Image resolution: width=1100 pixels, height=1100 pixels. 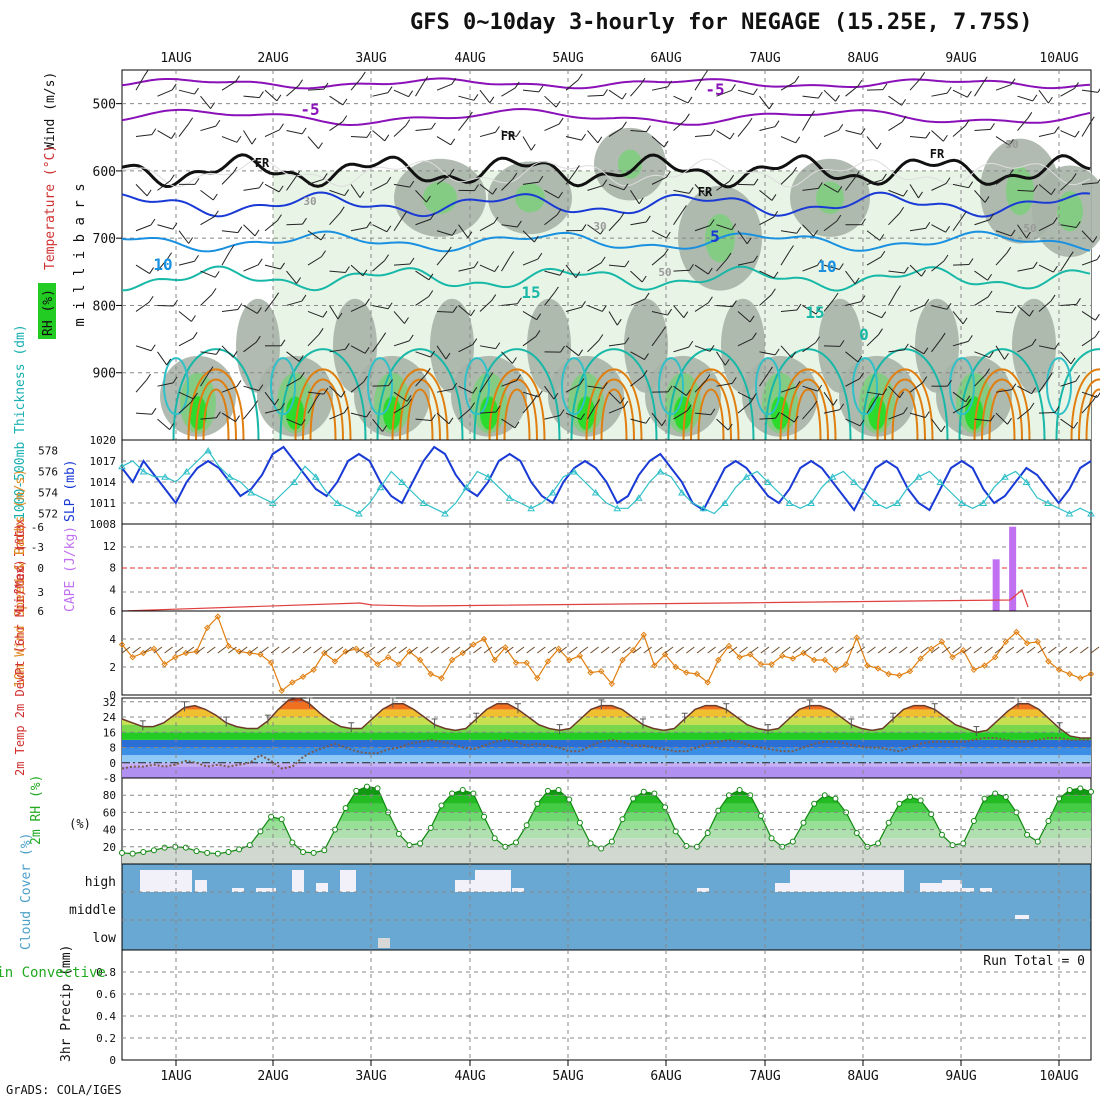 What do you see at coordinates (606, 1005) in the screenshot?
I see `precip-frame` at bounding box center [606, 1005].